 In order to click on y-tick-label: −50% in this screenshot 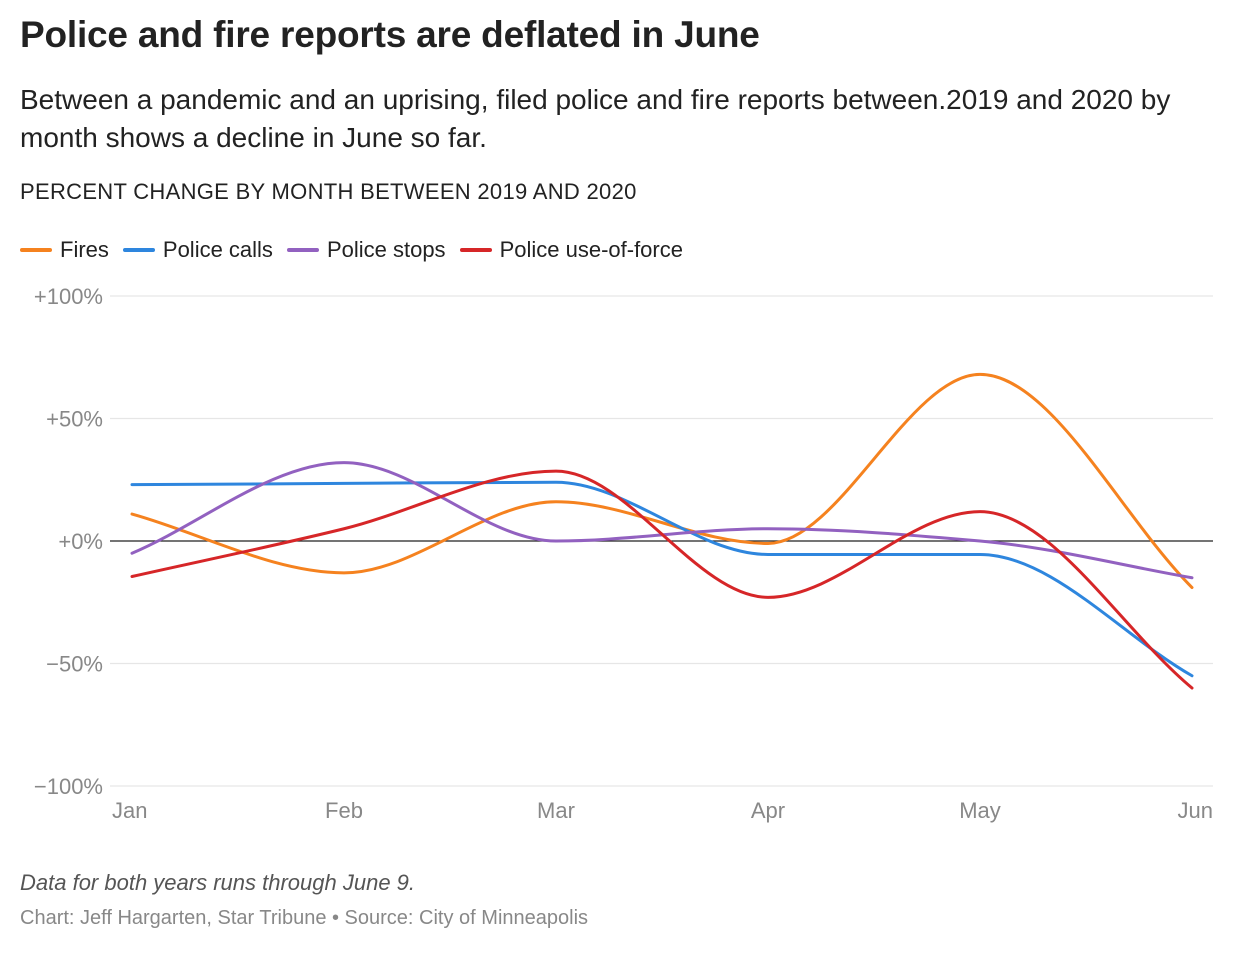, I will do `click(74, 664)`.